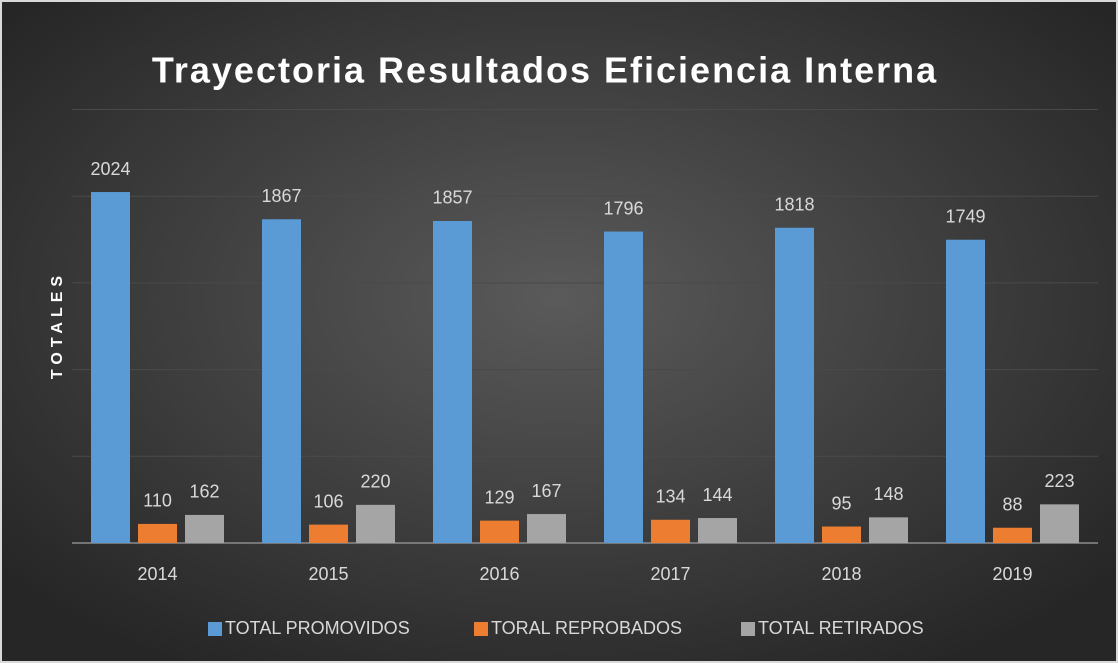 The image size is (1118, 663). Describe the element at coordinates (670, 497) in the screenshot. I see `data-label: 134` at that location.